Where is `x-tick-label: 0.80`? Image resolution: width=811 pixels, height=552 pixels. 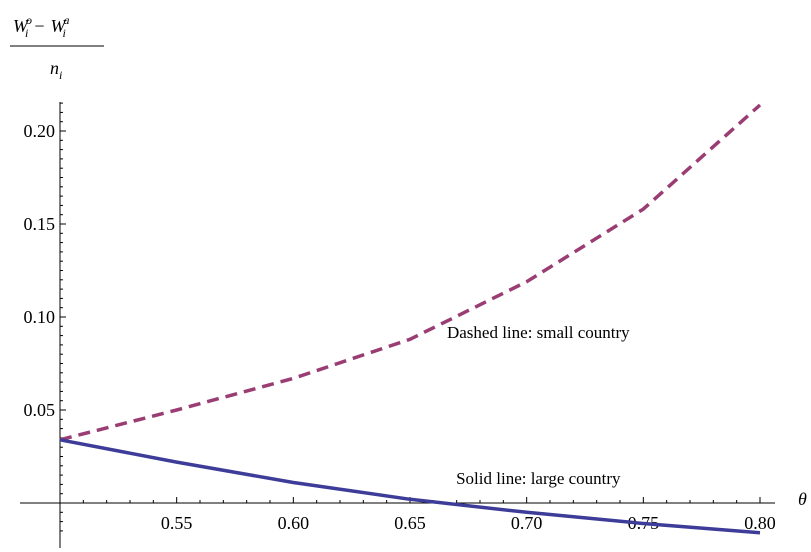
x-tick-label: 0.80 is located at coordinates (760, 523).